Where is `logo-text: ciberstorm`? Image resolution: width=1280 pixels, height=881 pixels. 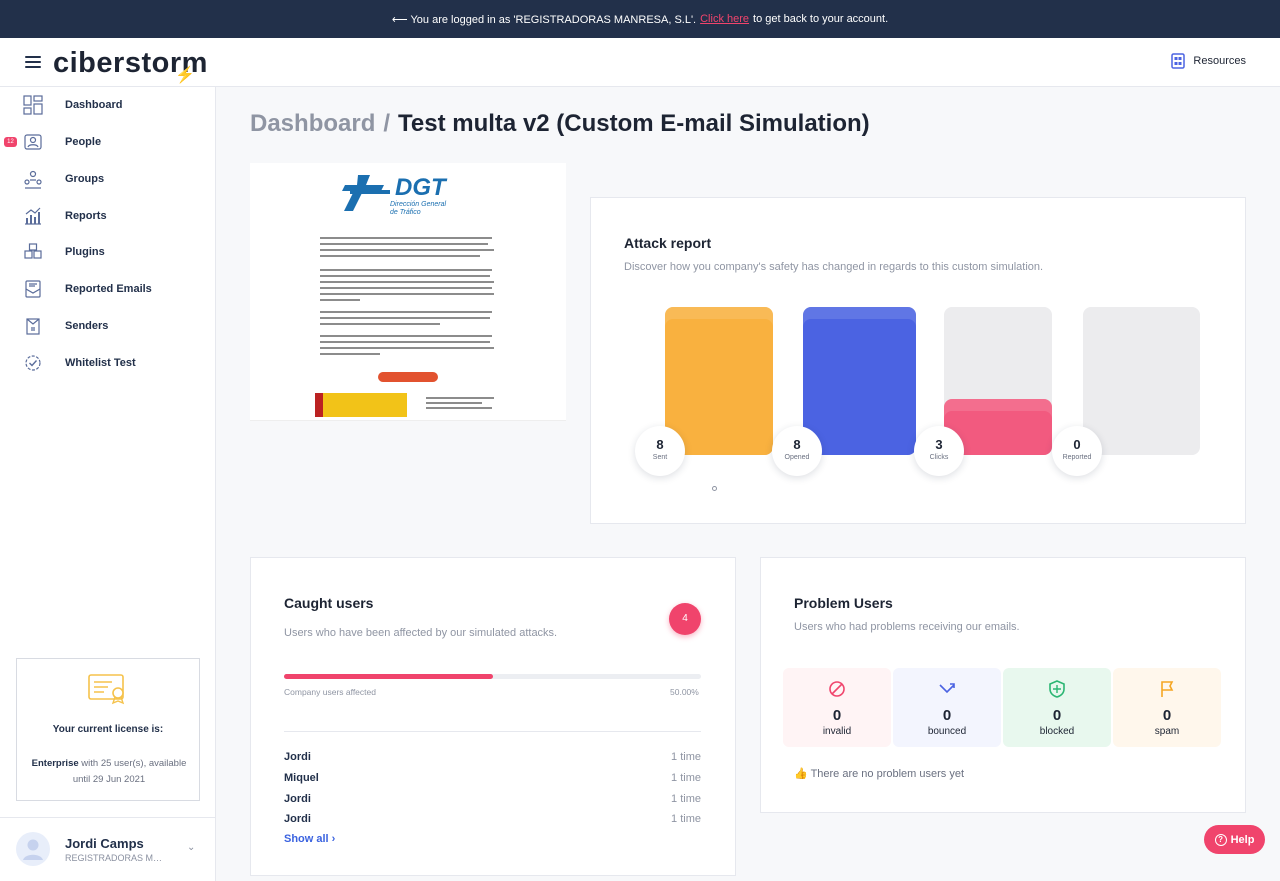 logo-text: ciberstorm is located at coordinates (130, 63).